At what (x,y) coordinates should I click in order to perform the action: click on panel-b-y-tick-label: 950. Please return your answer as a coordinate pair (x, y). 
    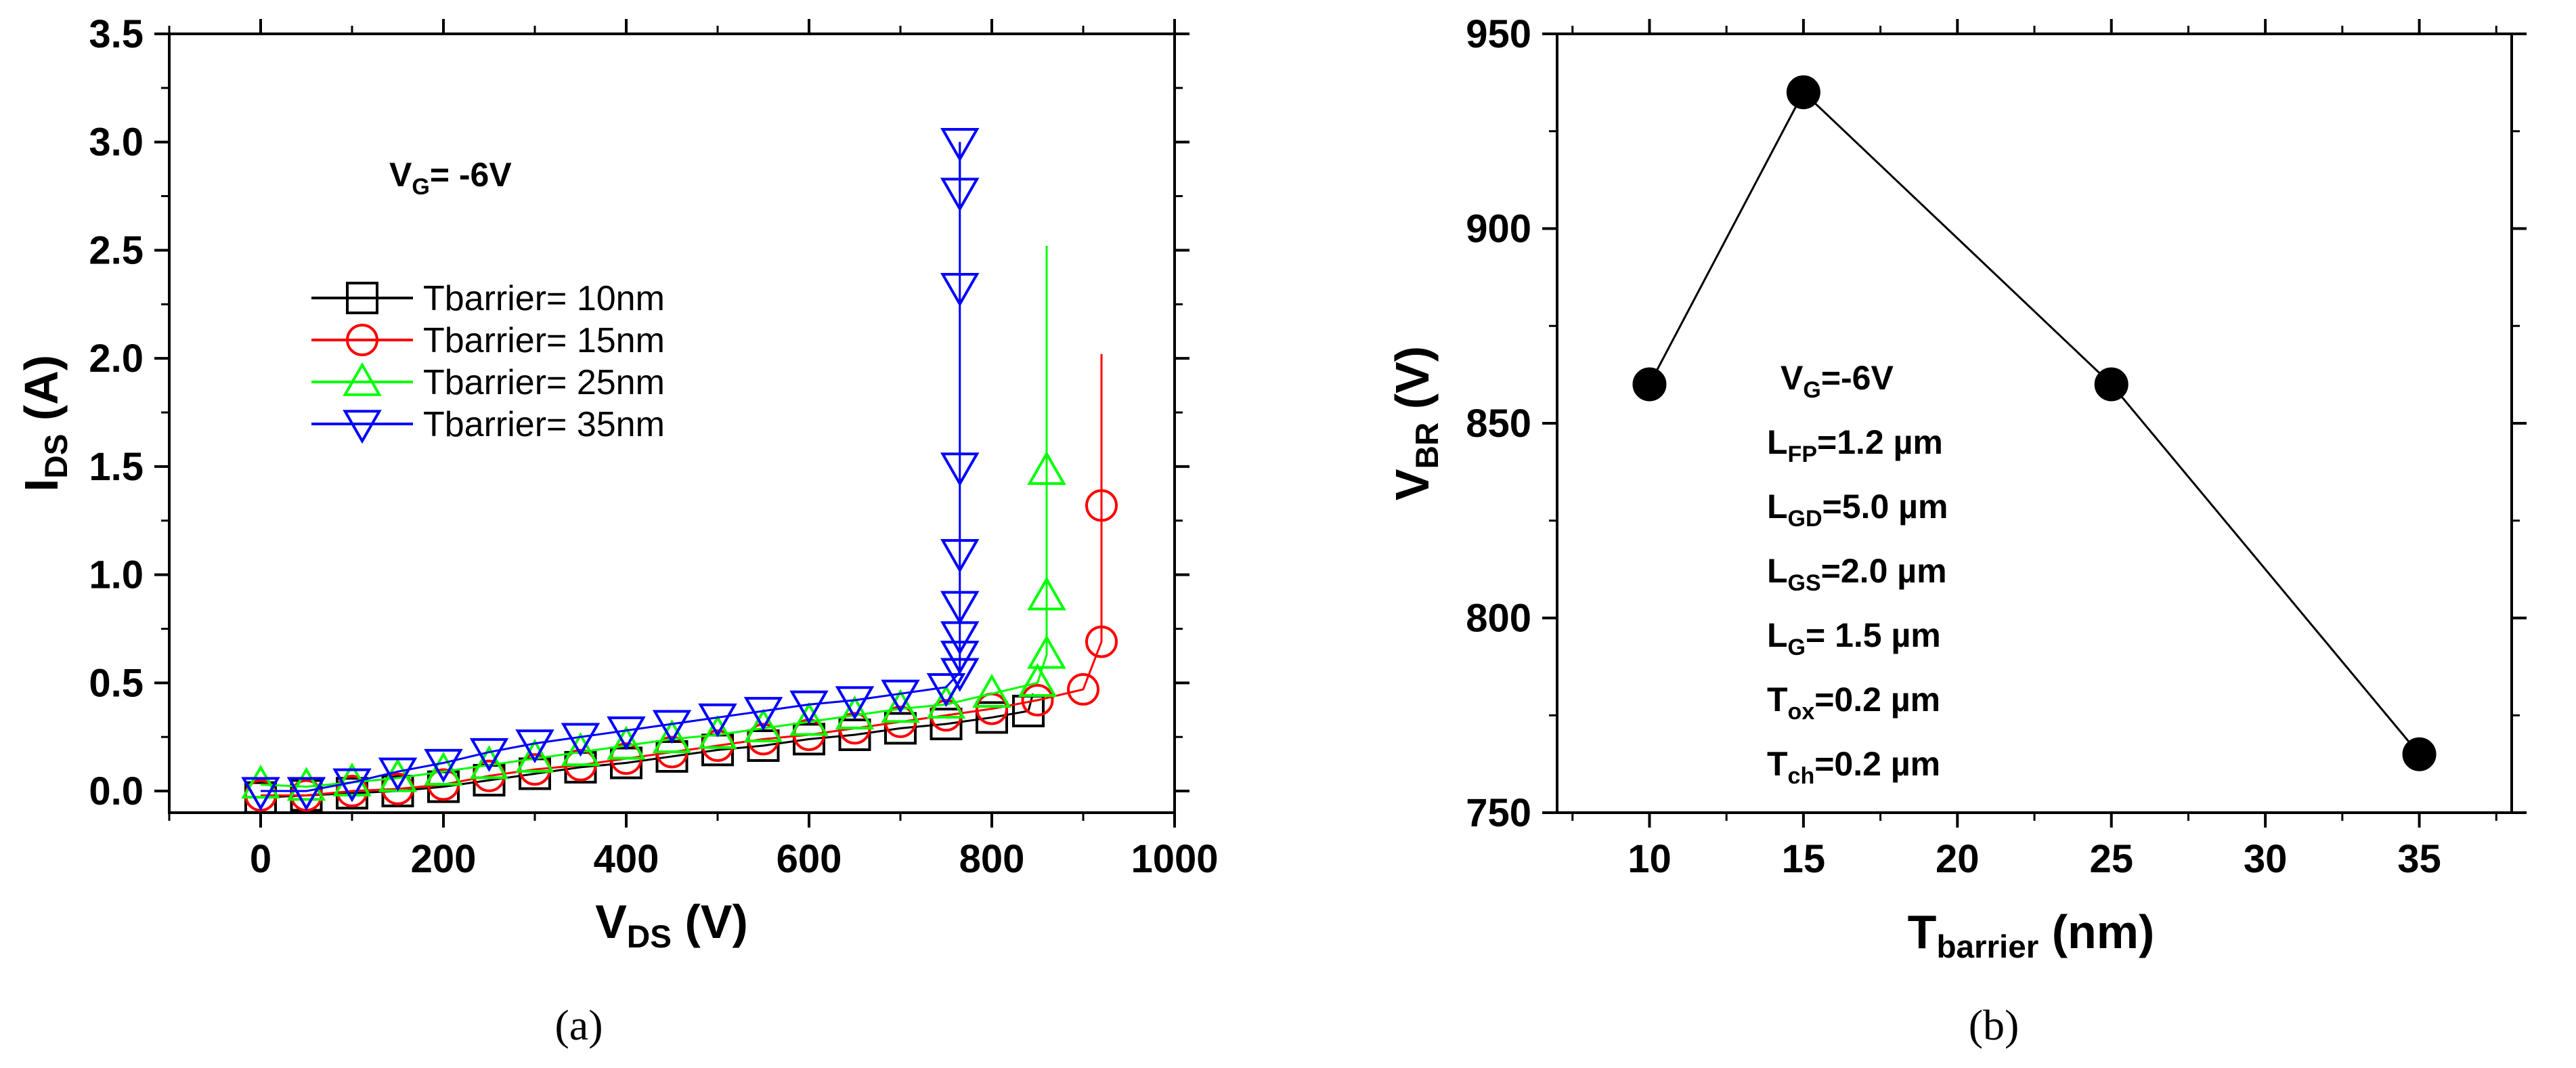
    Looking at the image, I should click on (1498, 34).